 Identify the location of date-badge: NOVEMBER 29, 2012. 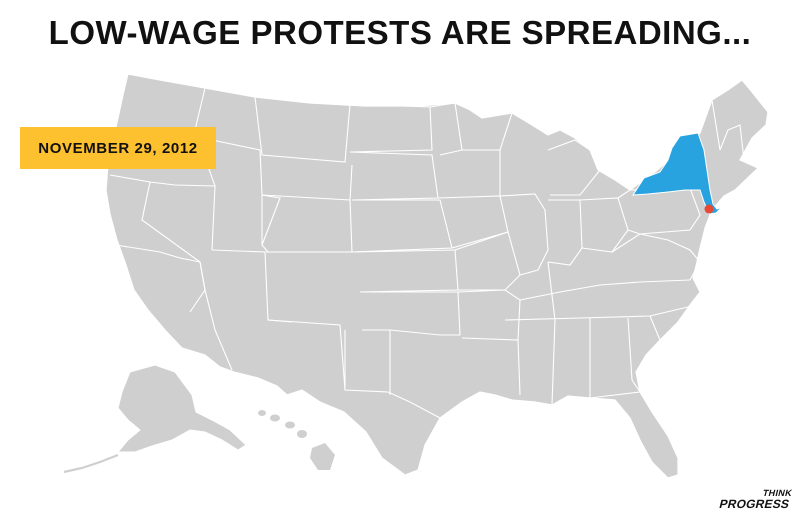
(118, 148).